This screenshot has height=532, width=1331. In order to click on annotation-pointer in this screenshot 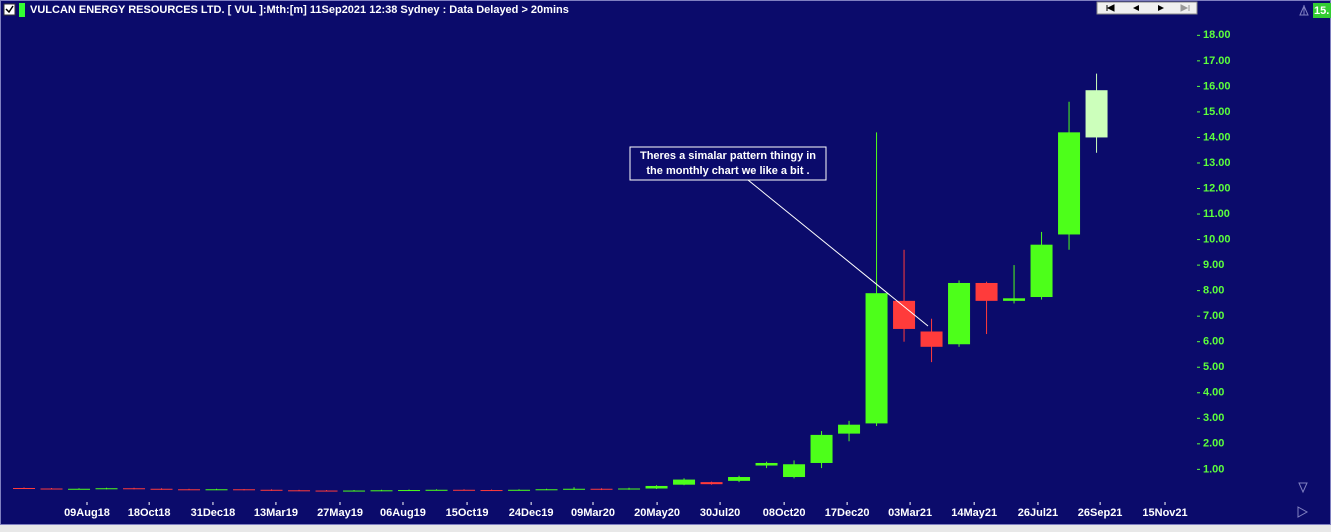, I will do `click(838, 253)`.